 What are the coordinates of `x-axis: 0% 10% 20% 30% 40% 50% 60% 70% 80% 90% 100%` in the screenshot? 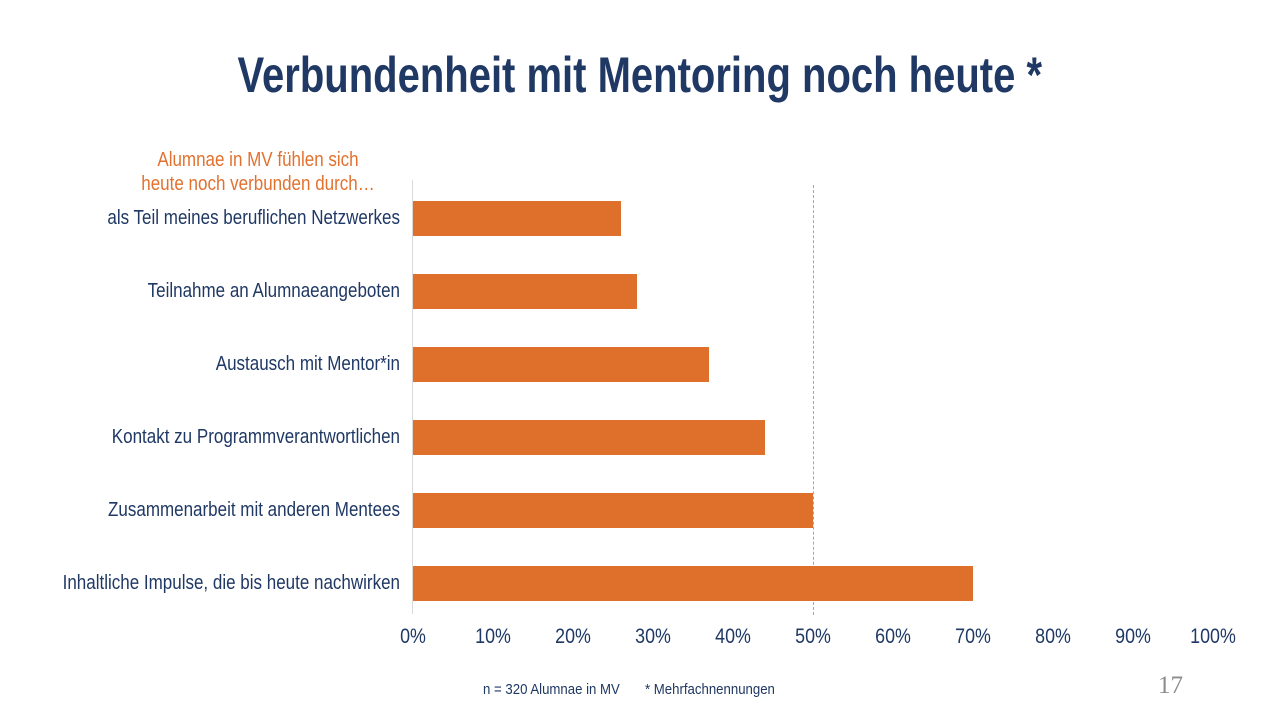 It's located at (818, 638).